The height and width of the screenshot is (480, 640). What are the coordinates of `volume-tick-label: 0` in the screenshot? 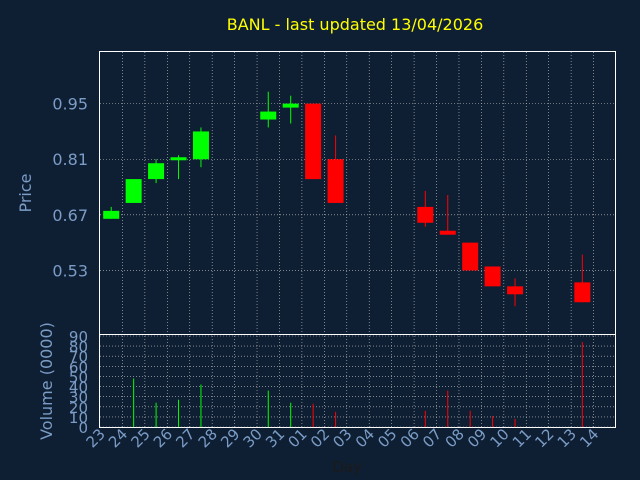 It's located at (83, 428).